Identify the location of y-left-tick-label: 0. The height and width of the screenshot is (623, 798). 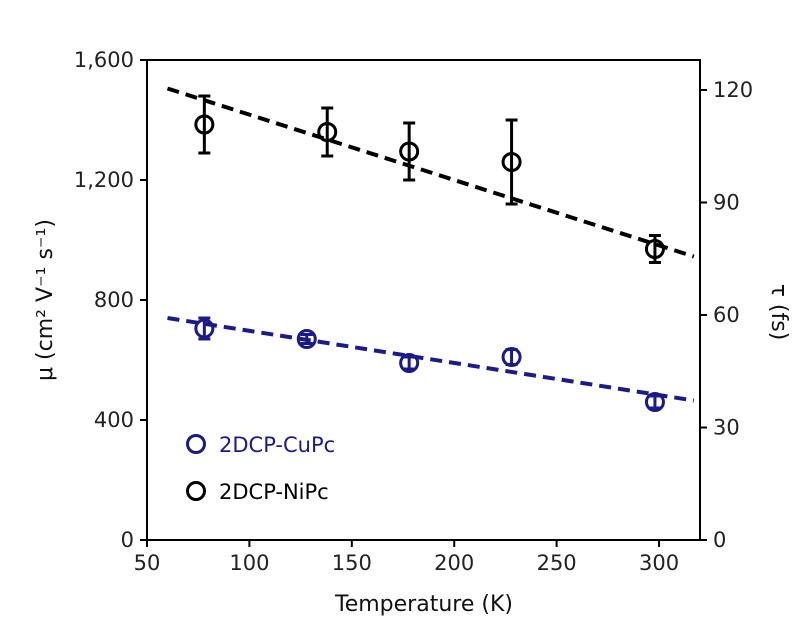
(127, 540).